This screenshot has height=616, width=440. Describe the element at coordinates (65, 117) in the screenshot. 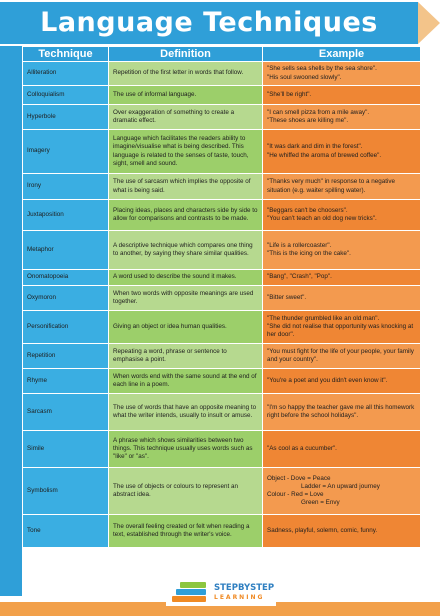

I see `technique-cell: Hyperbole` at that location.